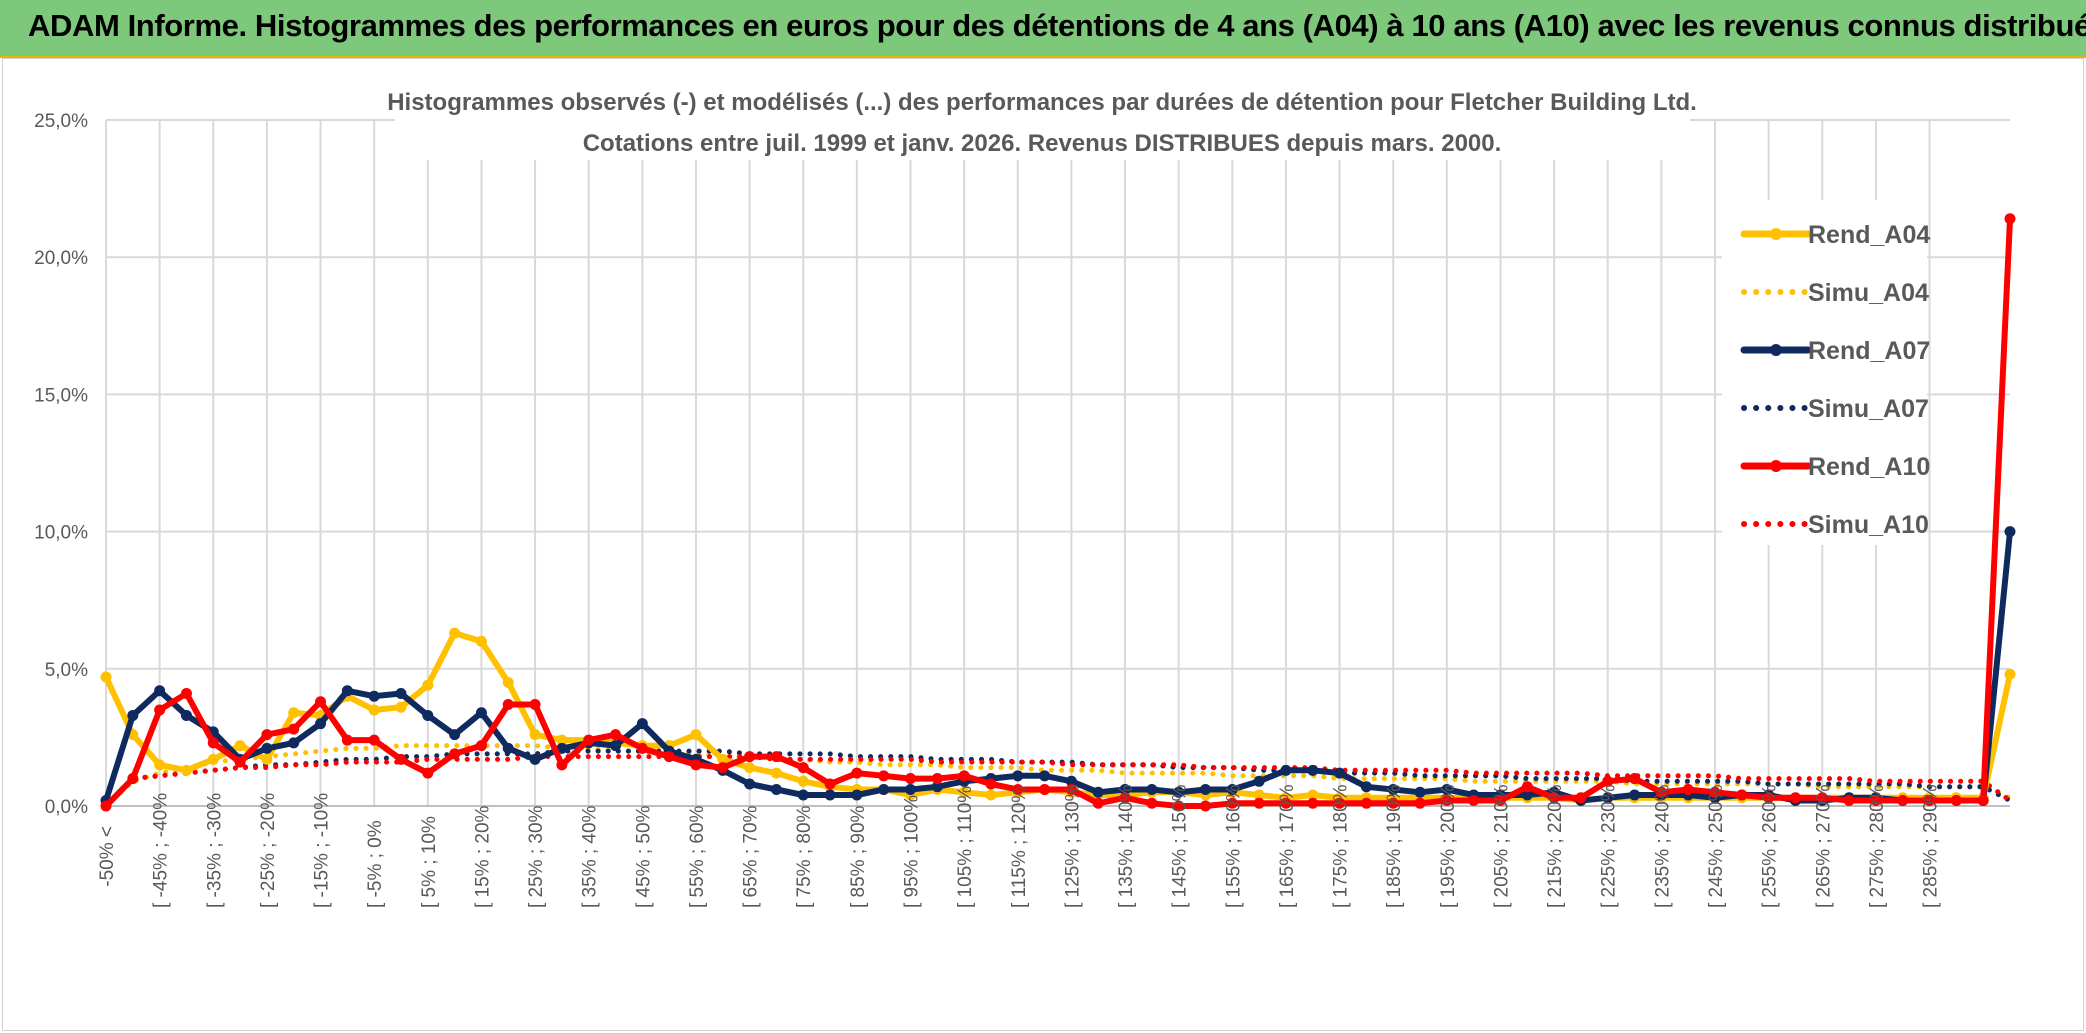 This screenshot has width=2086, height=1033. I want to click on y-axis-ticks: 0,0% 5,0% 10,0% 15,0% 20,0% 25,0%, so click(61, 464).